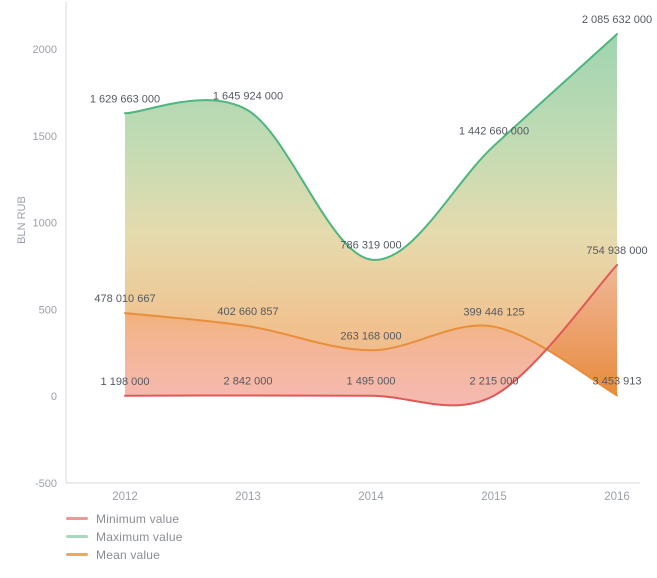 This screenshot has height=578, width=657. I want to click on value-label: 1 645 924 000, so click(248, 96).